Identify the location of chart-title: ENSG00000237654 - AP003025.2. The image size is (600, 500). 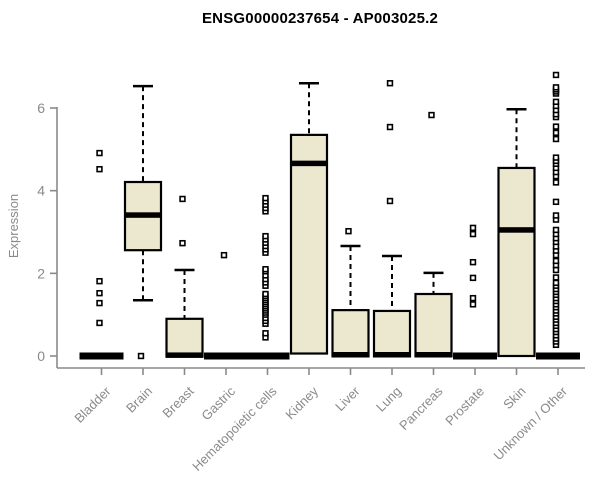
(320, 18).